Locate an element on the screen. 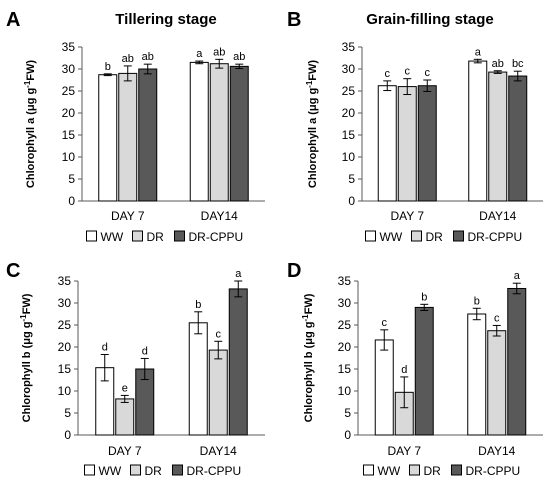 The image size is (550, 490). panel-letter: D is located at coordinates (294, 271).